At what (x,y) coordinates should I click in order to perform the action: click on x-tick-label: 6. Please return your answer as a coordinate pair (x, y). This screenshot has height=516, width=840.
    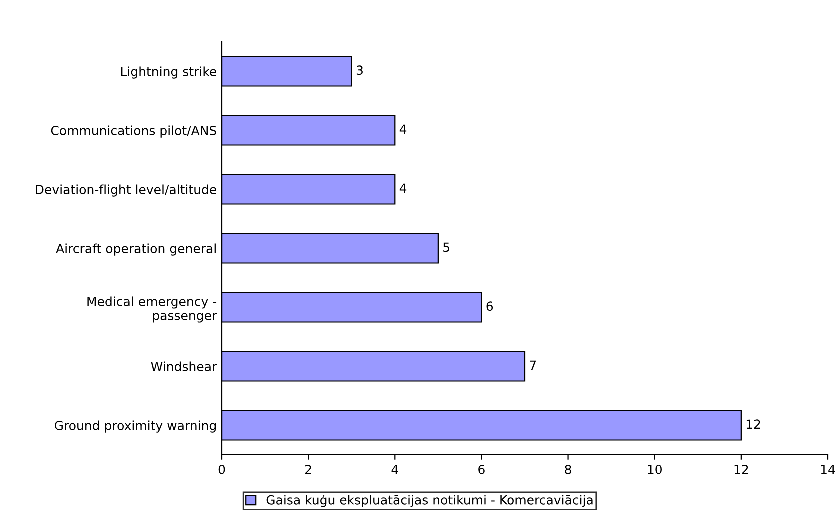
    Looking at the image, I should click on (481, 469).